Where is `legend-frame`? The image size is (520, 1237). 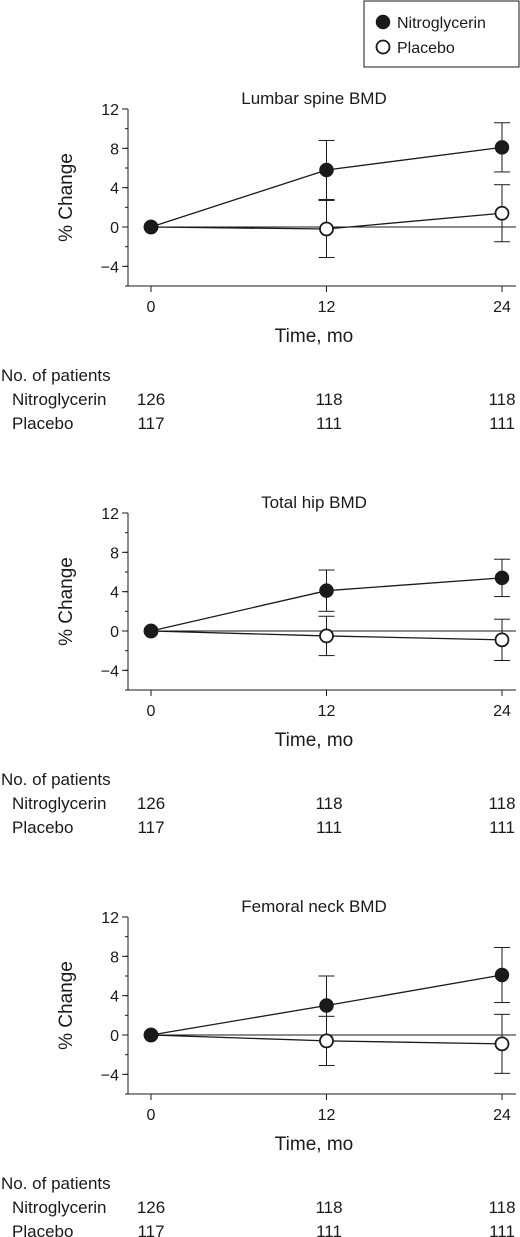
legend-frame is located at coordinates (441, 34).